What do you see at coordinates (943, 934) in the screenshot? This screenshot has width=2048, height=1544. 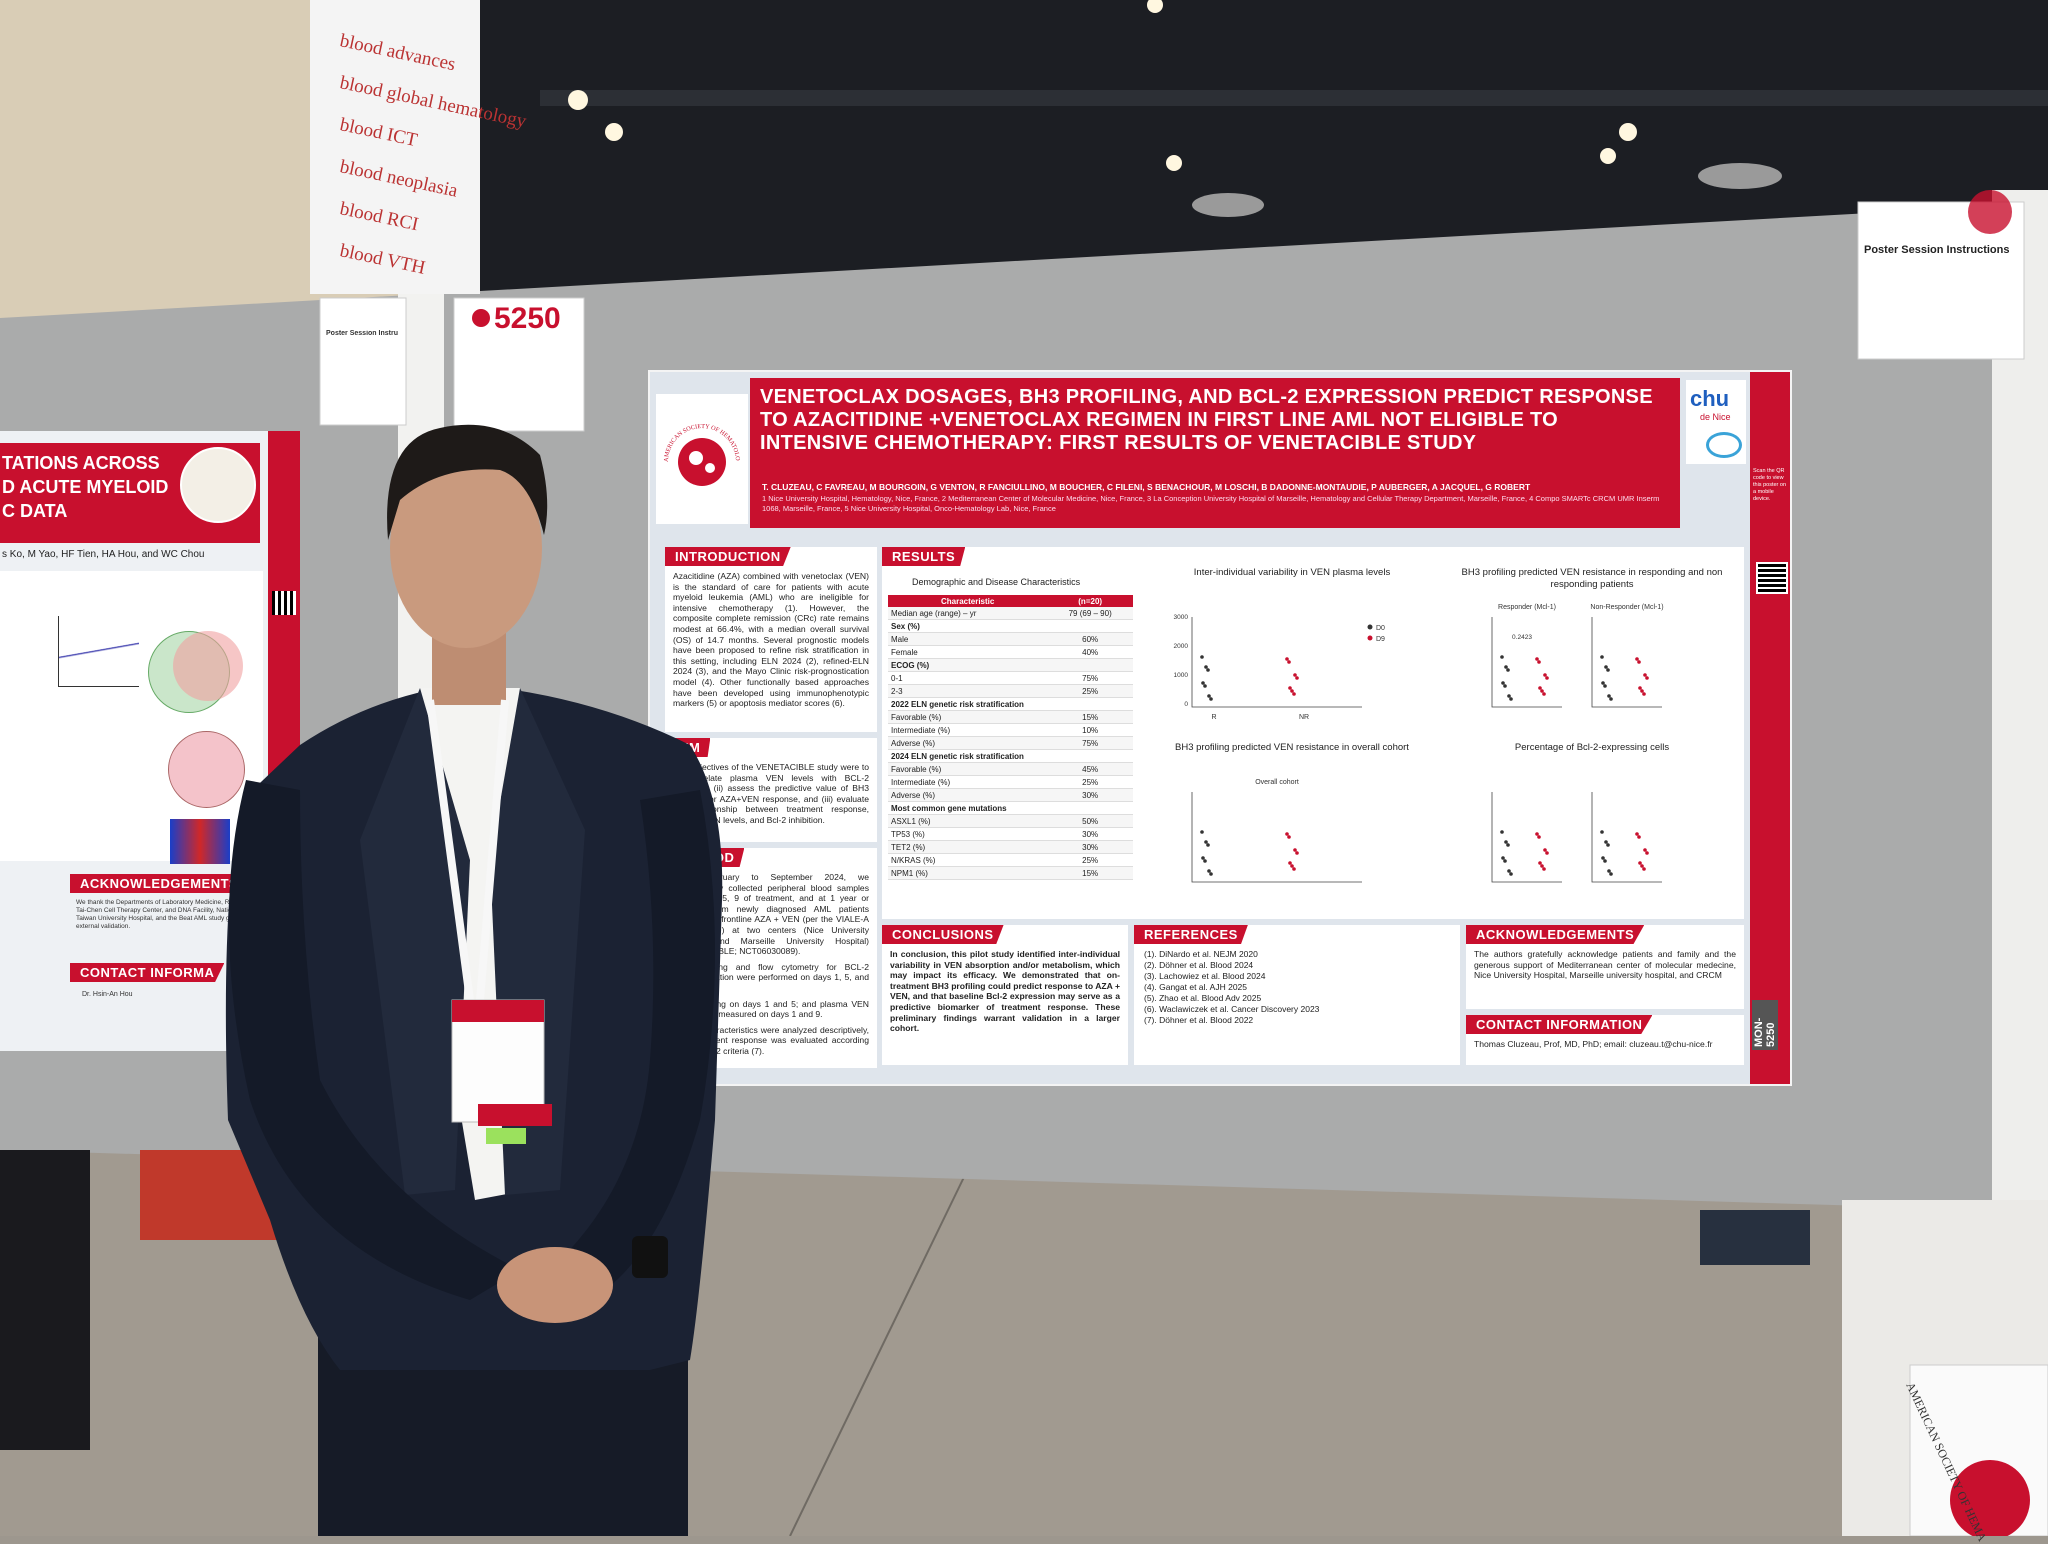 I see `conclusions-heading: CONCLUSIONS` at bounding box center [943, 934].